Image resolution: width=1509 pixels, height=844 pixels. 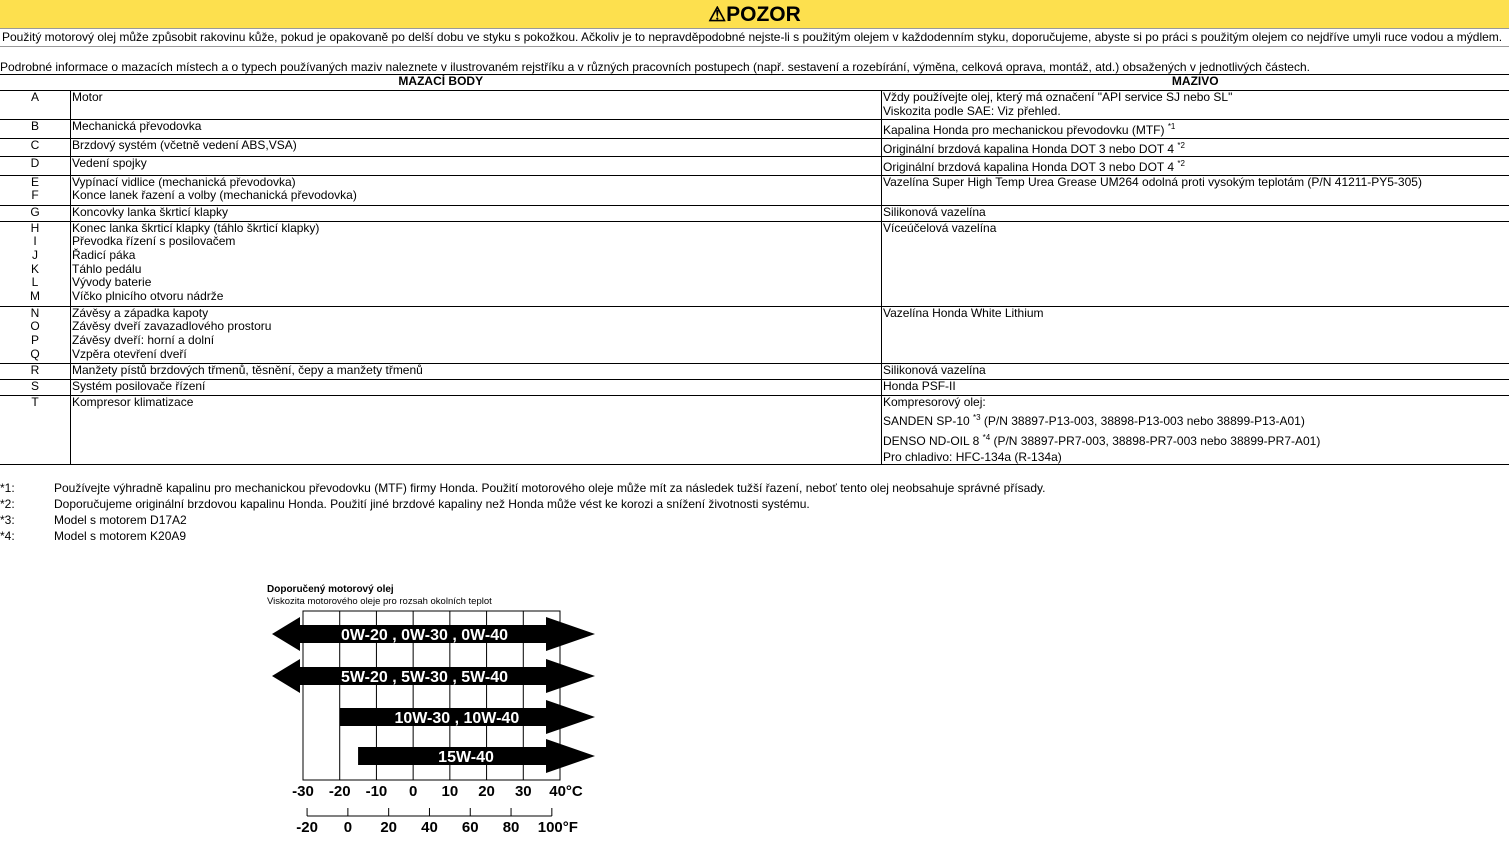 I want to click on row-codes: B, so click(x=35, y=129).